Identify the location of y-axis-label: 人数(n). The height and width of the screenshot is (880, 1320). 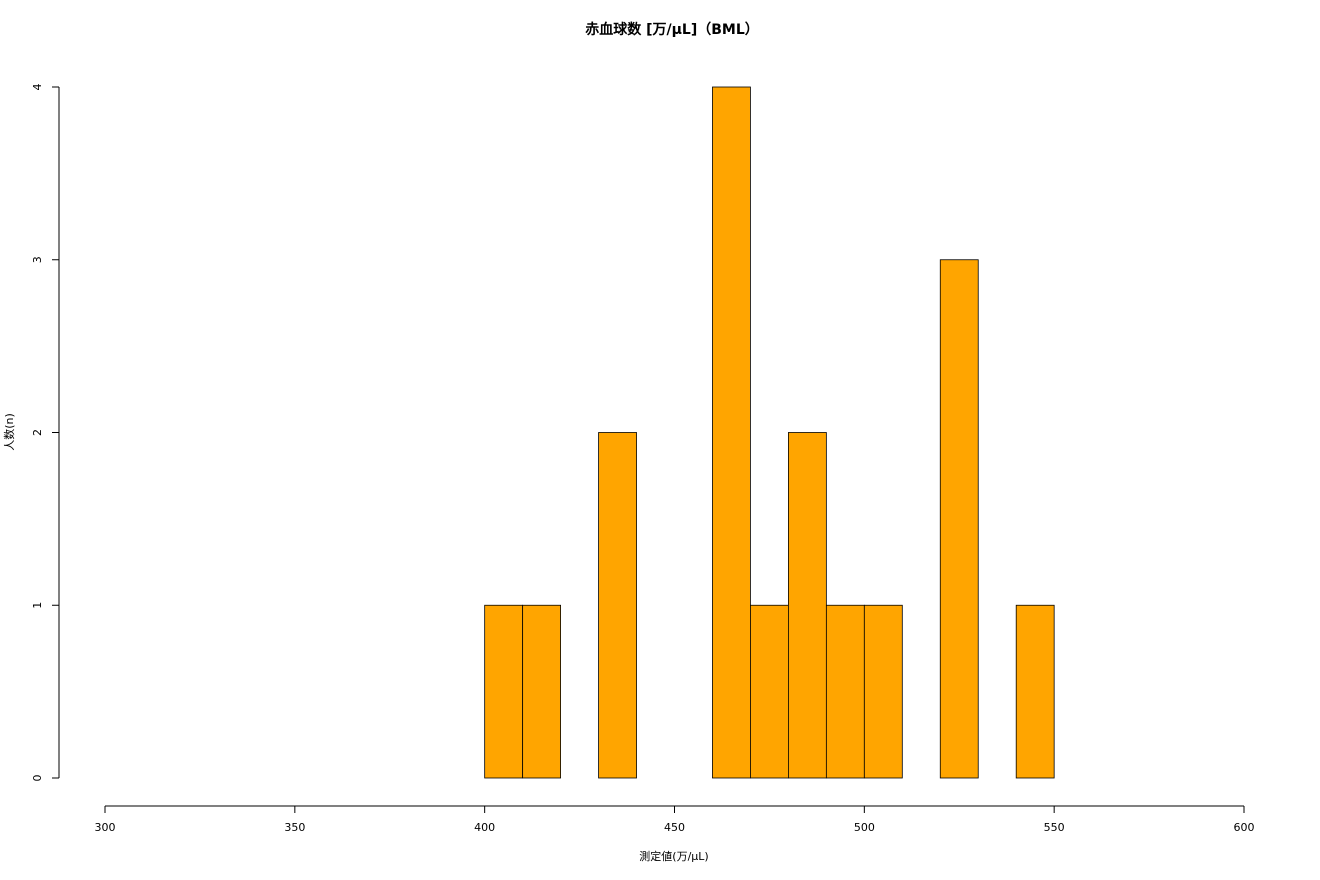
(9, 432).